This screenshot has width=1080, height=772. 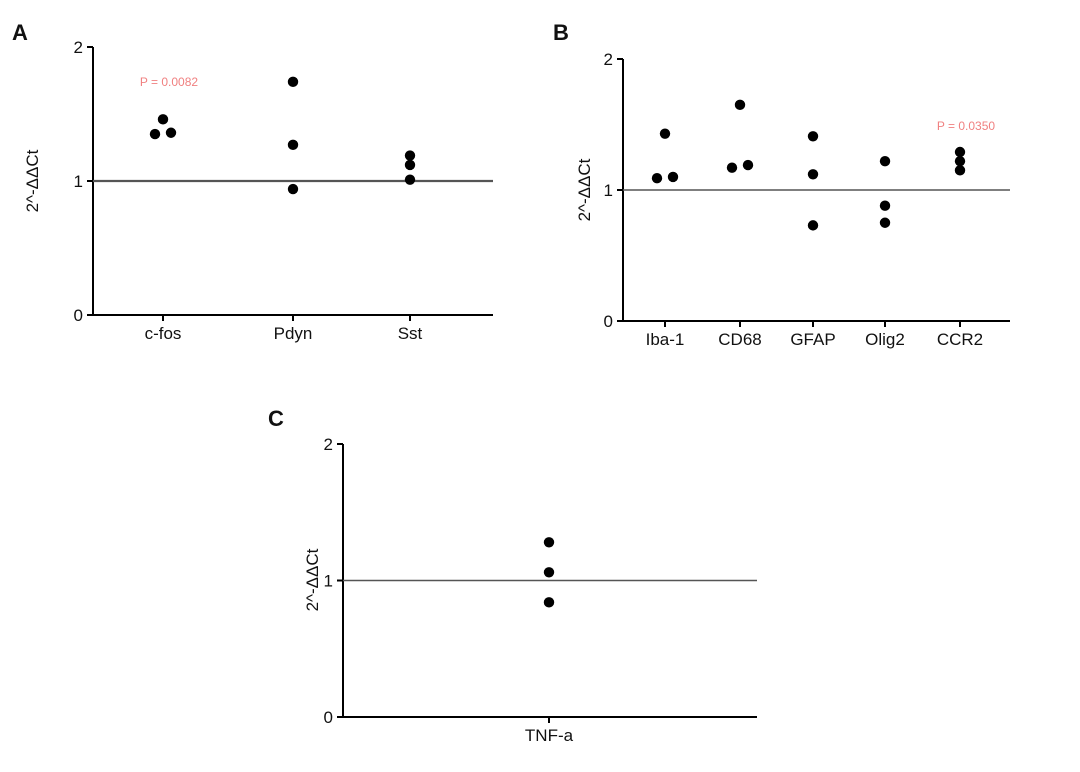 I want to click on x-category-label: TNF-a, so click(x=549, y=735).